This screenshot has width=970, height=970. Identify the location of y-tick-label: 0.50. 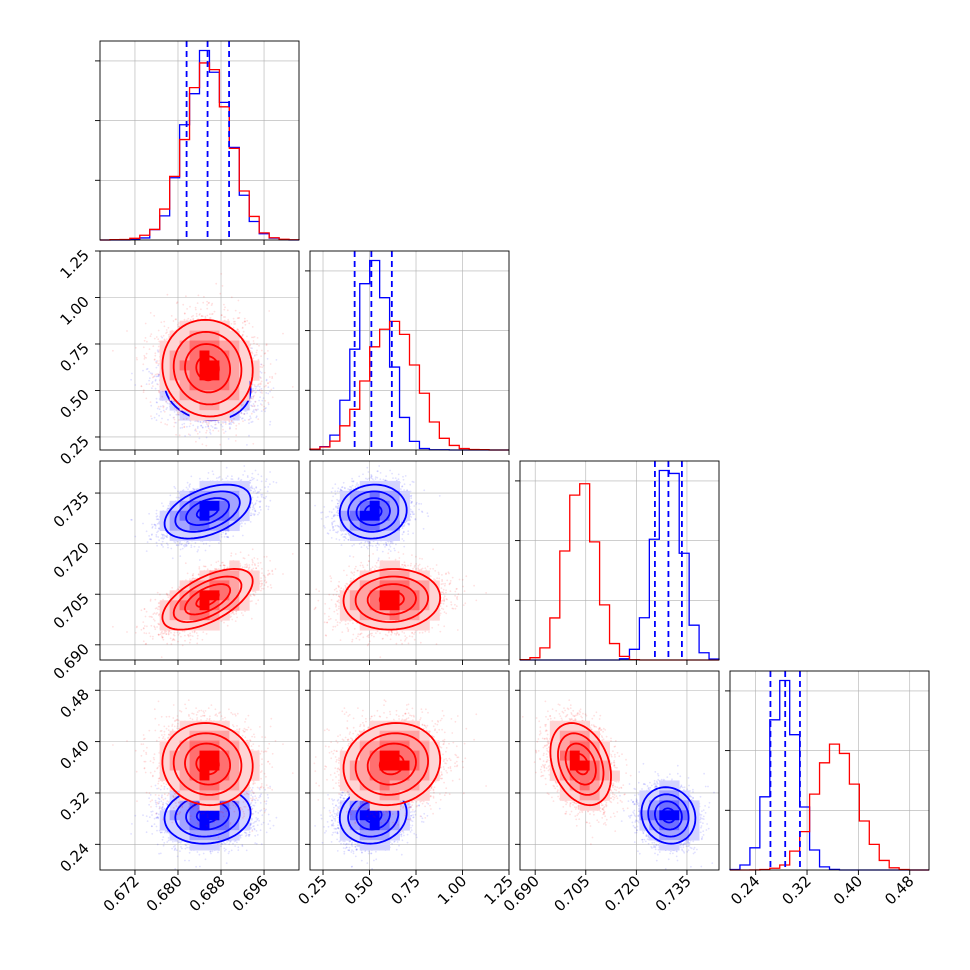
(74, 404).